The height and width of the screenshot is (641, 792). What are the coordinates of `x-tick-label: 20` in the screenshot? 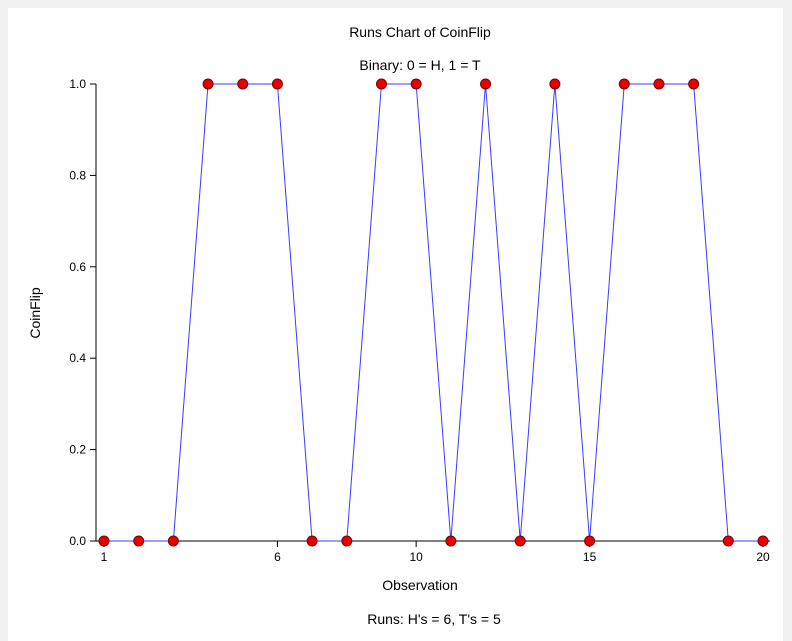 It's located at (763, 557).